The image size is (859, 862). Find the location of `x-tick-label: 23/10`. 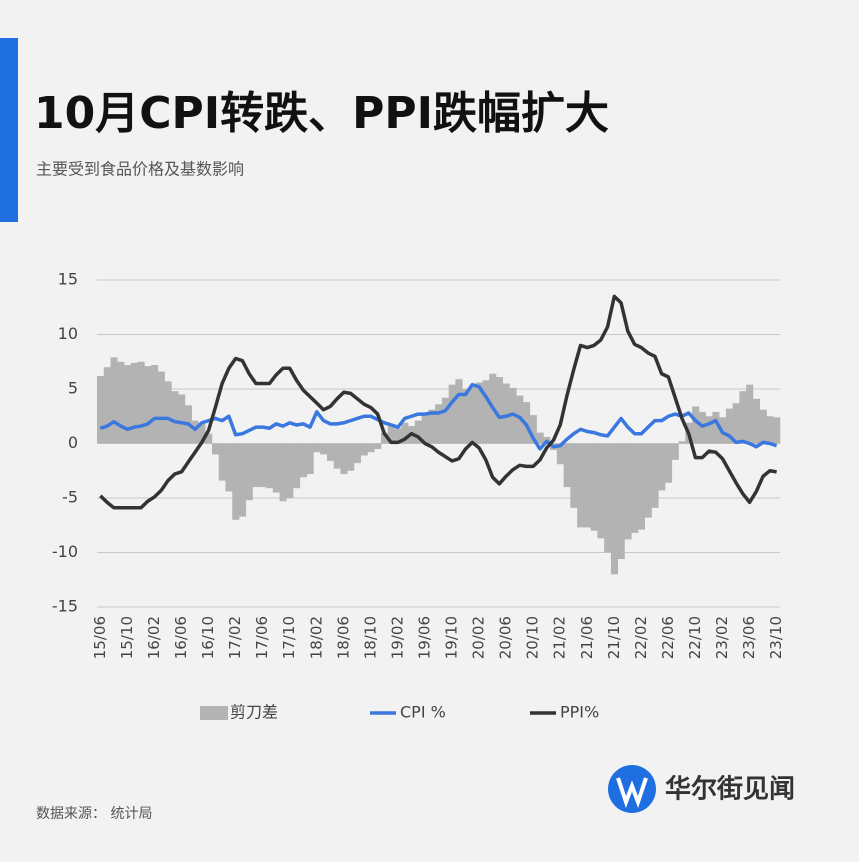

x-tick-label: 23/10 is located at coordinates (776, 637).